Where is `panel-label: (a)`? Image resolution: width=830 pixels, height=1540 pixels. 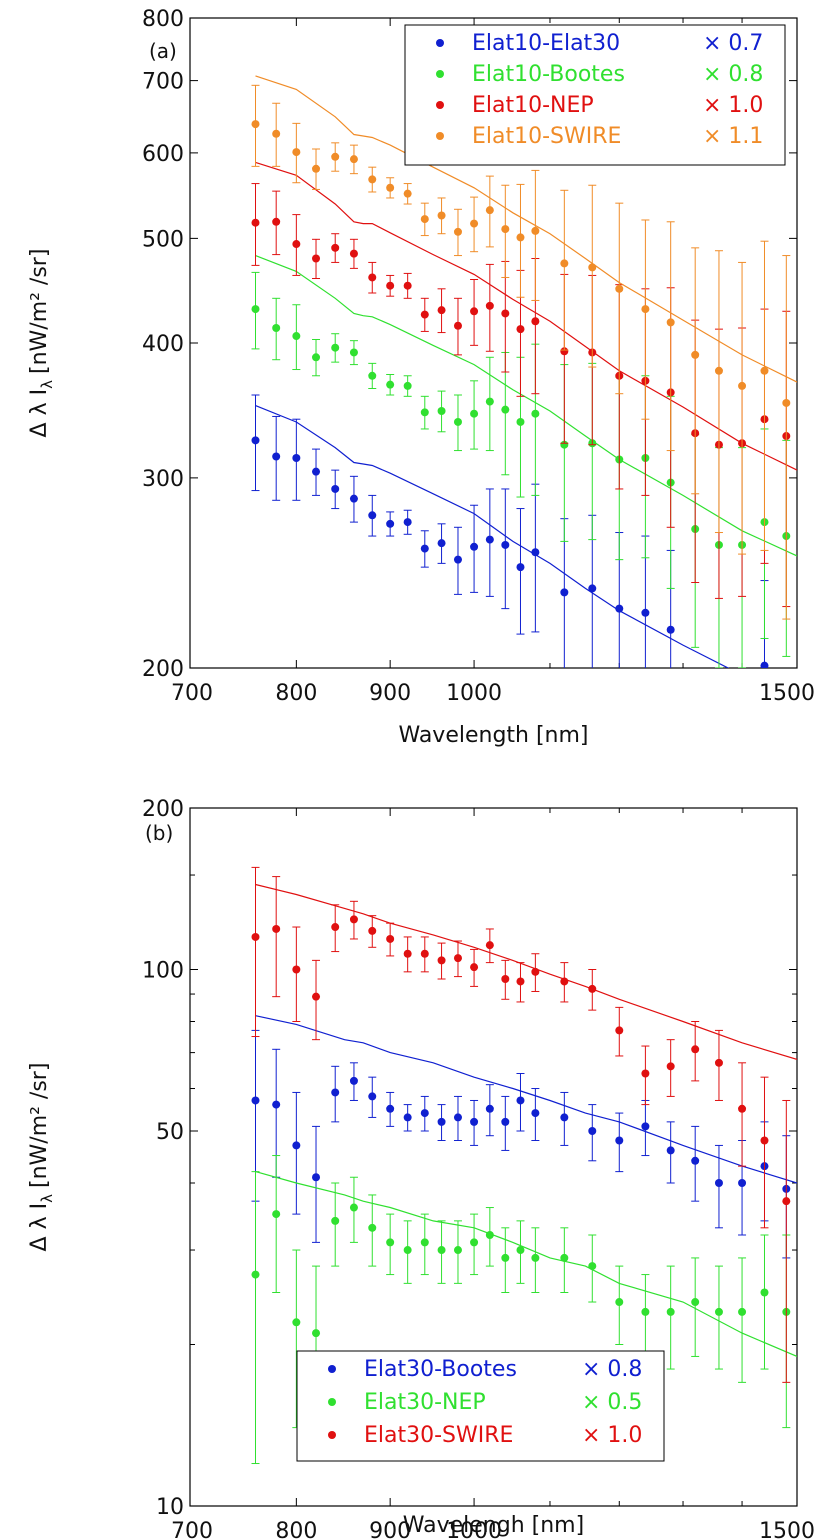
panel-label: (a) is located at coordinates (163, 51).